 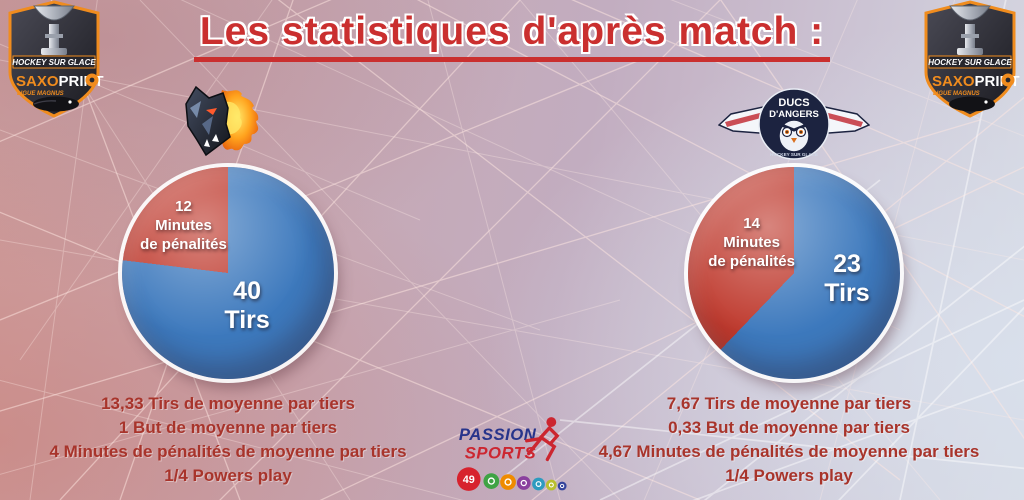 What do you see at coordinates (794, 136) in the screenshot?
I see `owl-icon` at bounding box center [794, 136].